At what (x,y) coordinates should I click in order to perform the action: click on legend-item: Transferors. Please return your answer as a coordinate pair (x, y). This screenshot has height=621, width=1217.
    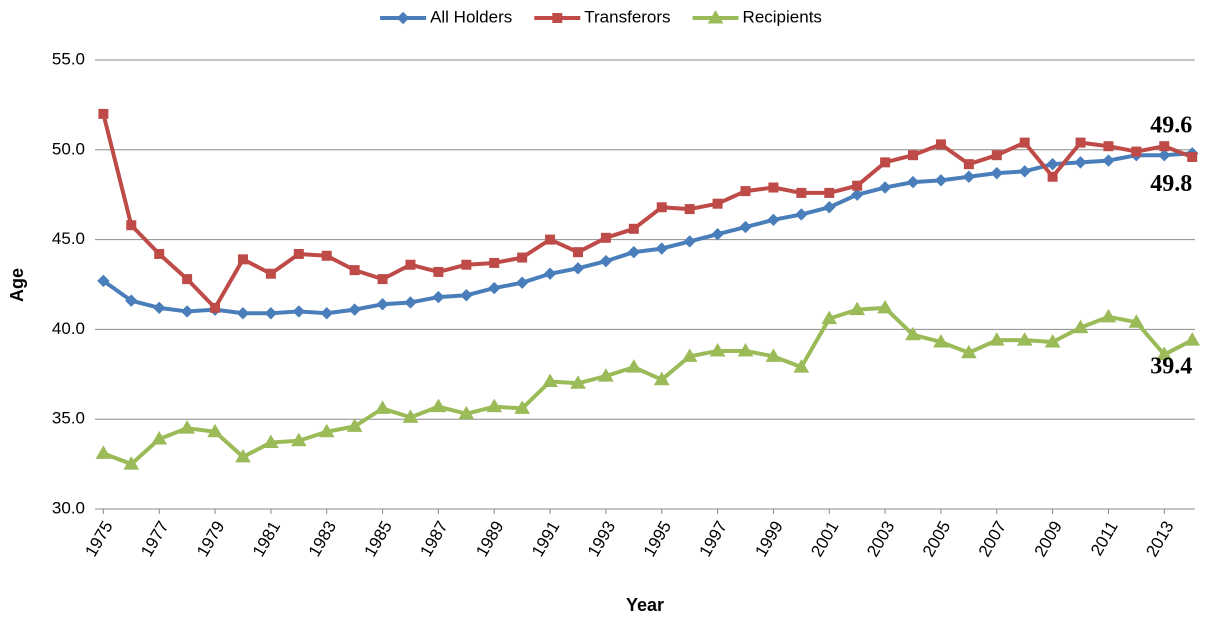
    Looking at the image, I should click on (602, 16).